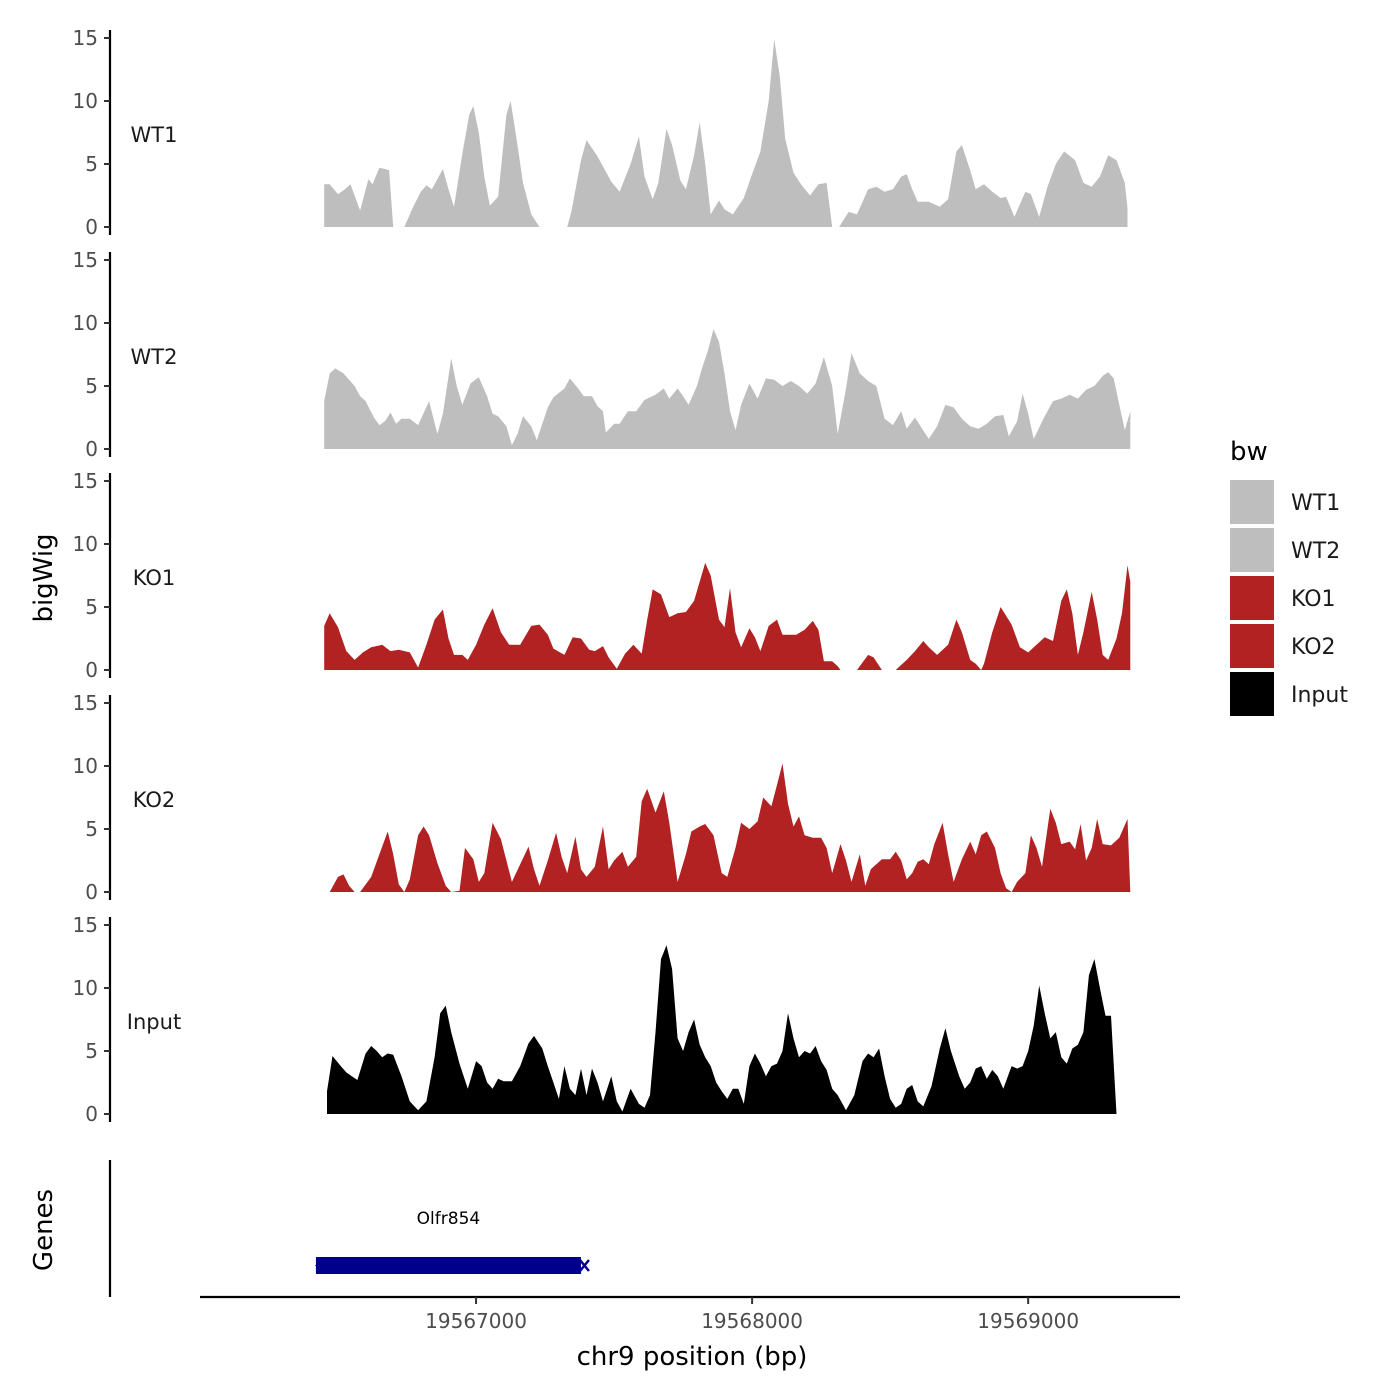  What do you see at coordinates (154, 800) in the screenshot?
I see `track-label-ko2: KO2` at bounding box center [154, 800].